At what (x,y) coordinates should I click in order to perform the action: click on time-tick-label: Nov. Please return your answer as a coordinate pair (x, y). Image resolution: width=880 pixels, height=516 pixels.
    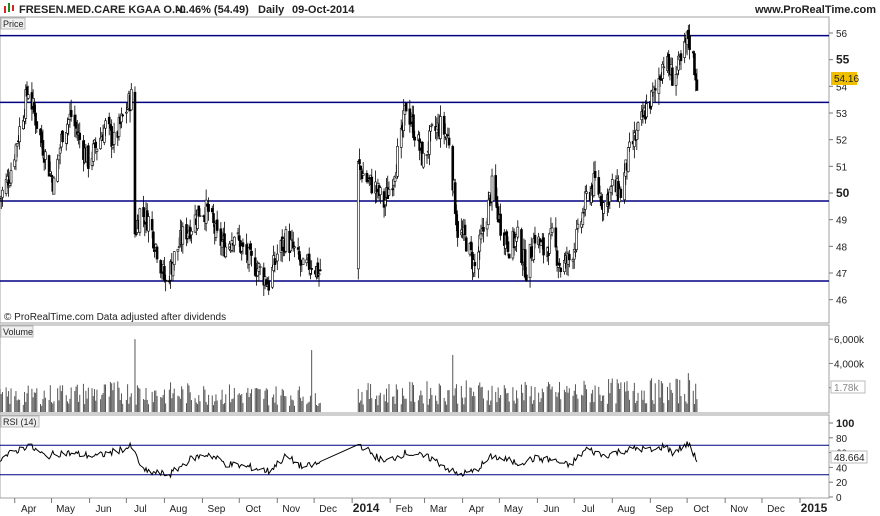
    Looking at the image, I should click on (739, 509).